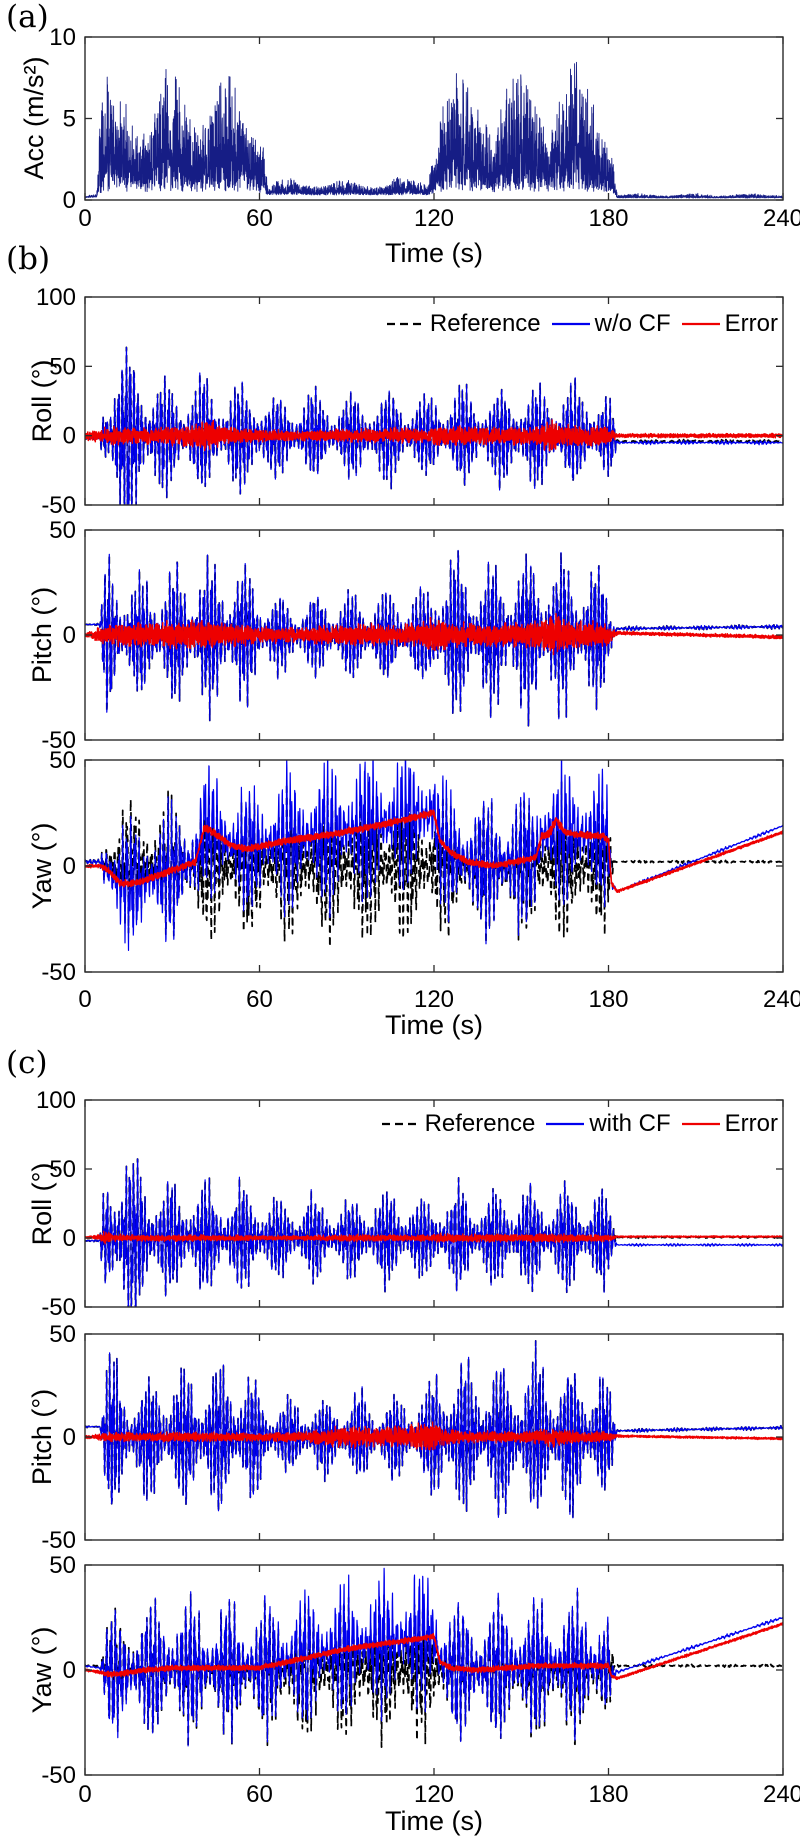  What do you see at coordinates (608, 218) in the screenshot?
I see `a-acc-x-tick-label: 180` at bounding box center [608, 218].